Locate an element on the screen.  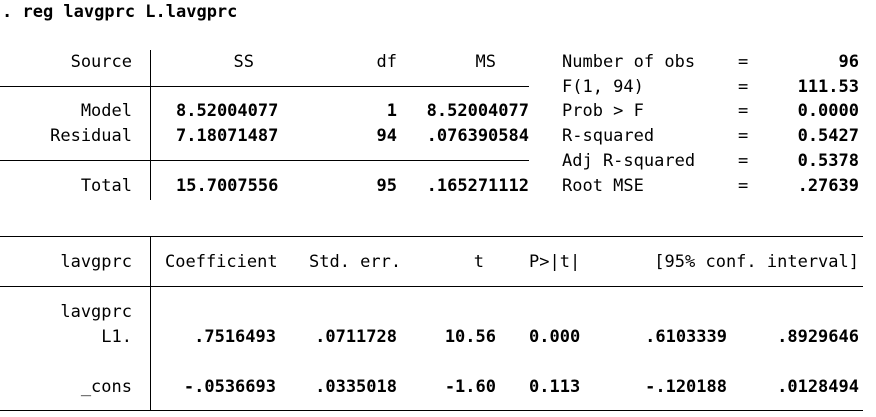
coef-p-value: 0.000 is located at coordinates (555, 337).